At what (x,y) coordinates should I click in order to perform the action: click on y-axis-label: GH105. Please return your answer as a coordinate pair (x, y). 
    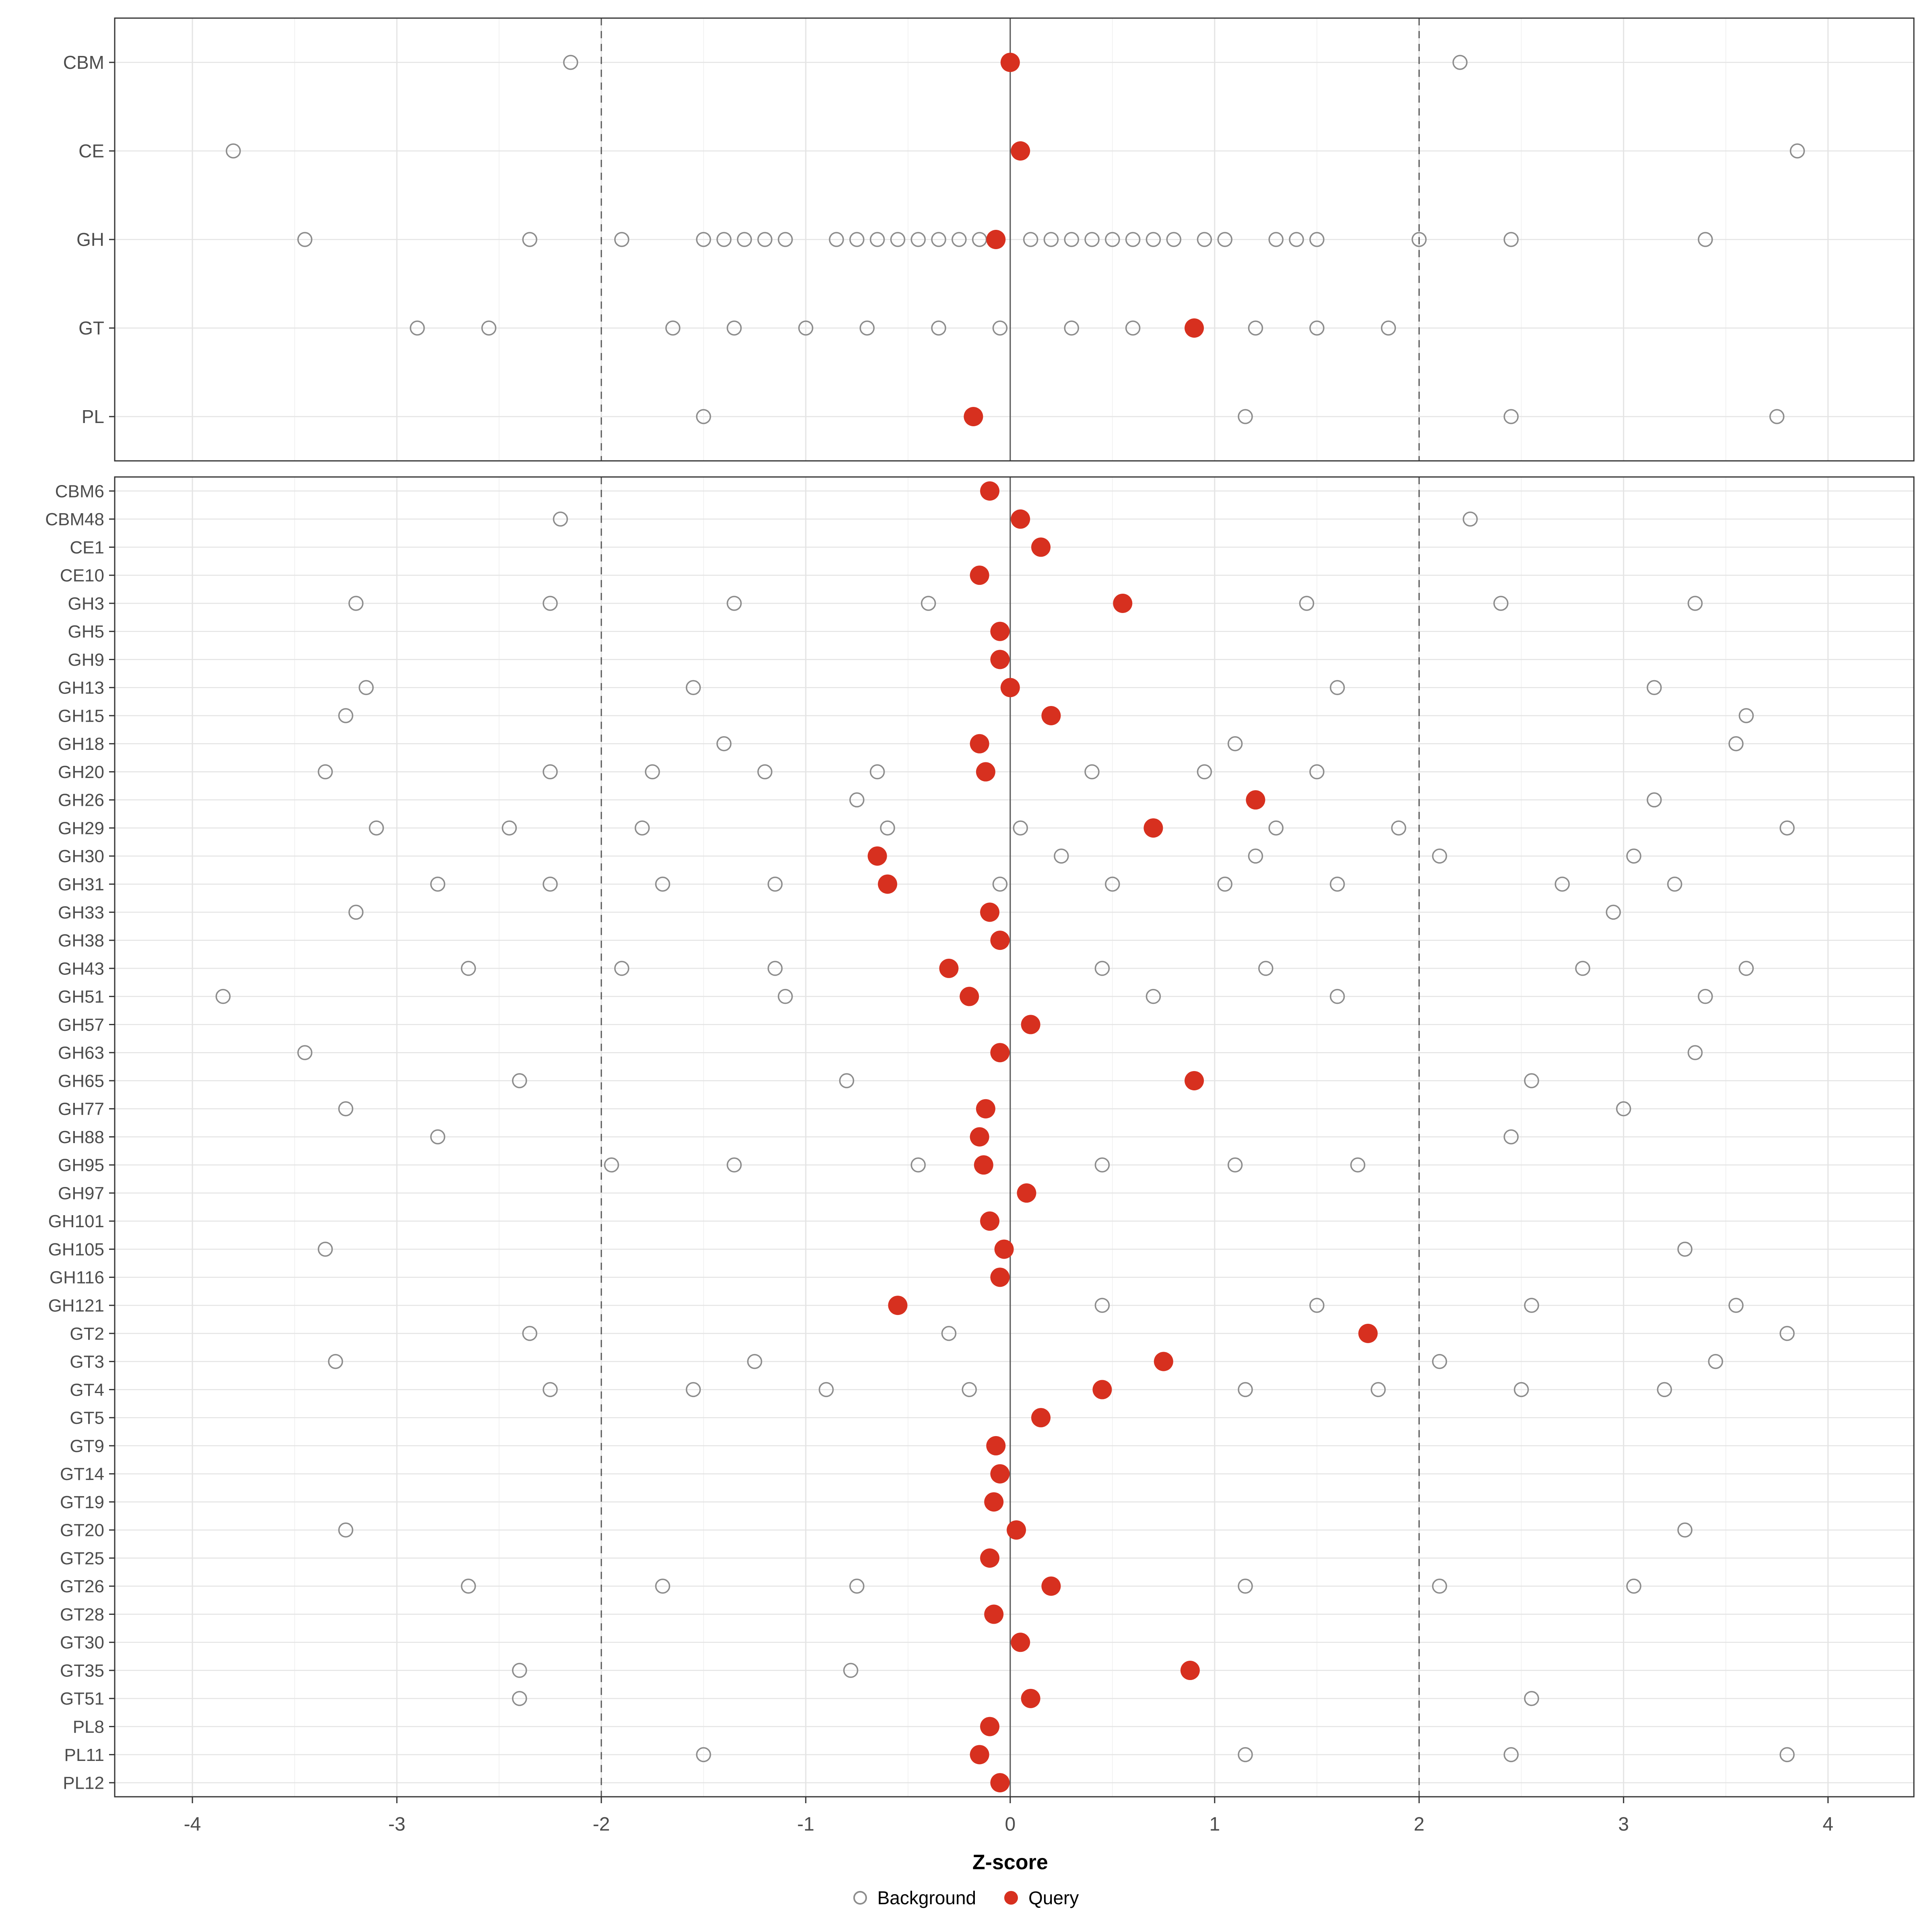
    Looking at the image, I should click on (76, 1249).